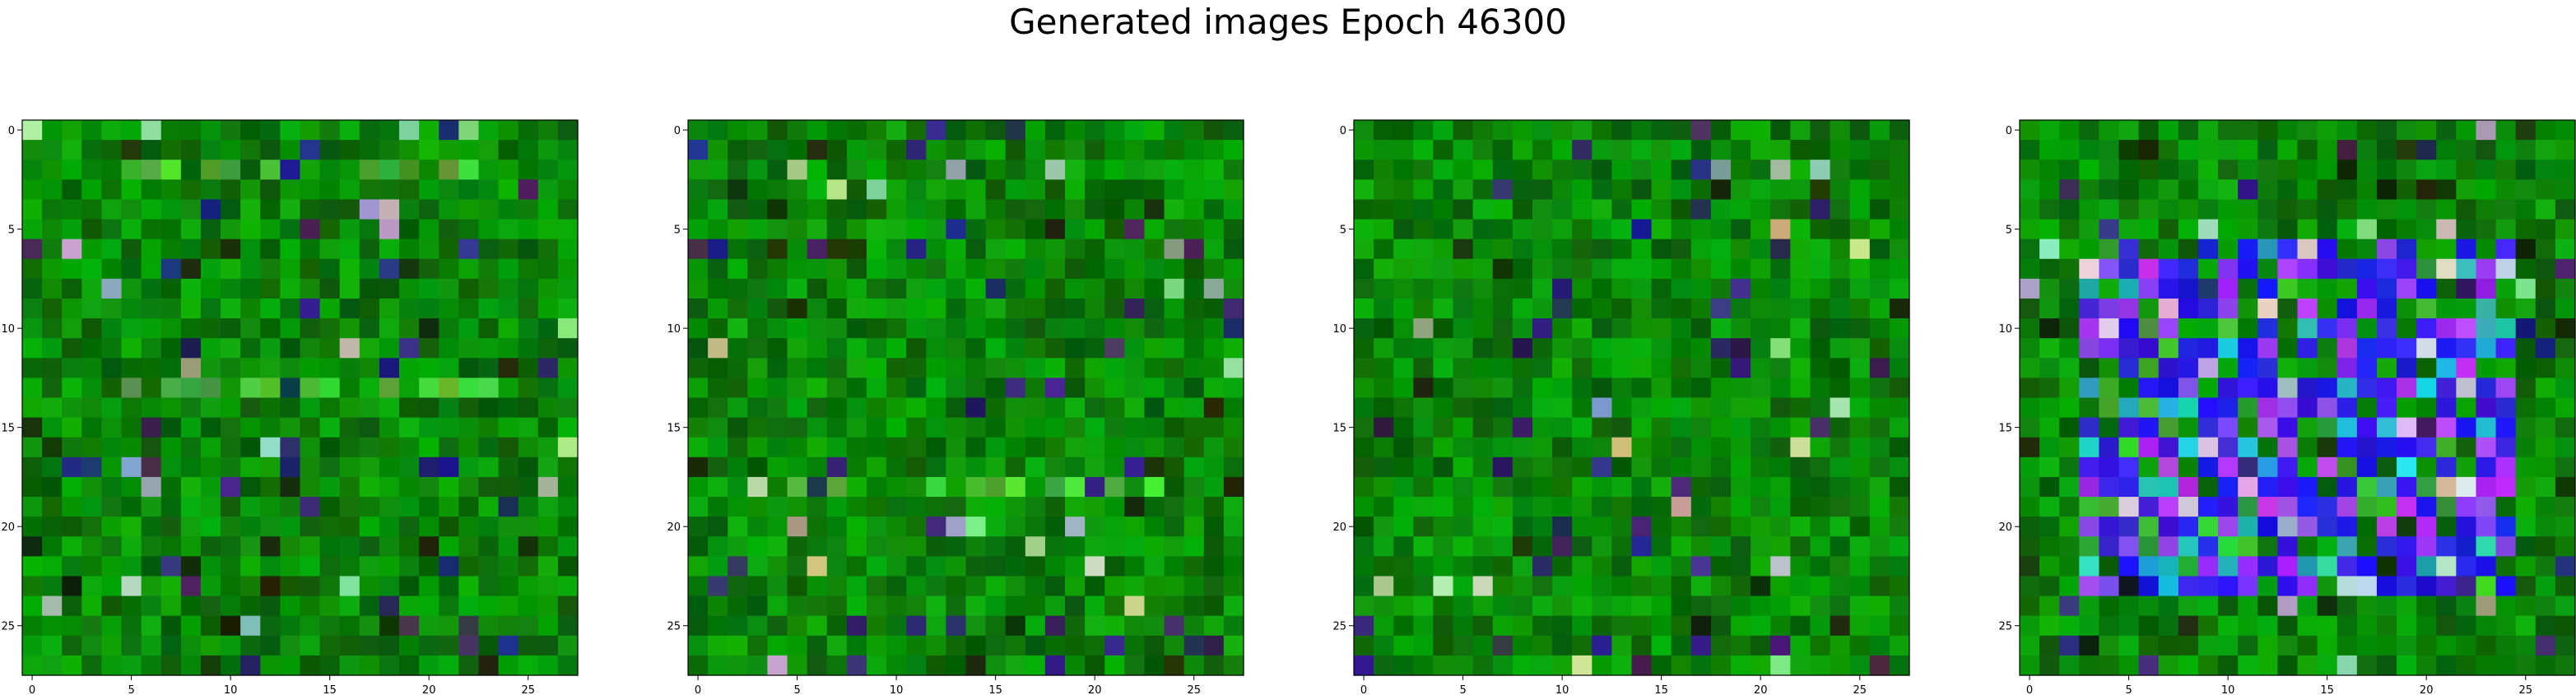 The image size is (2576, 695). I want to click on y-tick-label: 25, so click(1339, 627).